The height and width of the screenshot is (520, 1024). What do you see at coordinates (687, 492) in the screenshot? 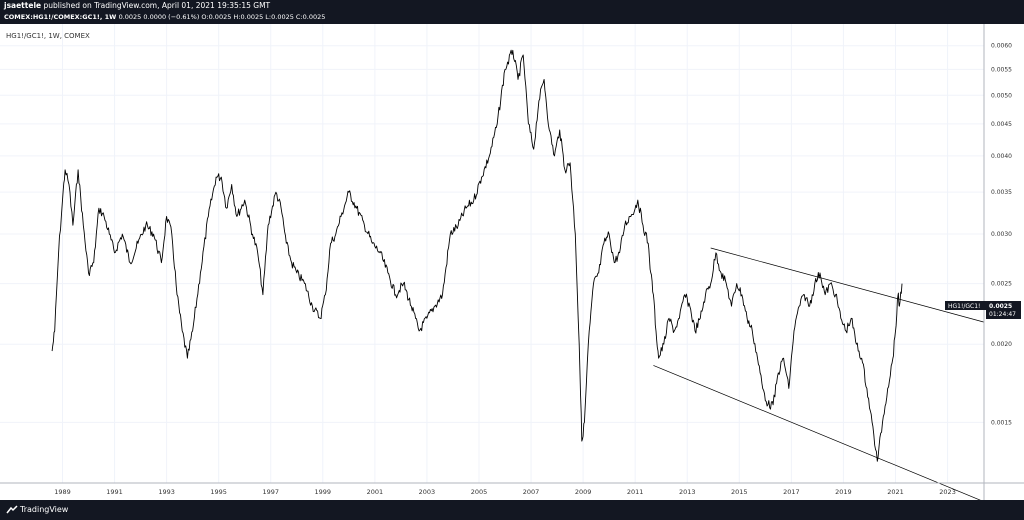
I see `x-tick-label: 2013` at bounding box center [687, 492].